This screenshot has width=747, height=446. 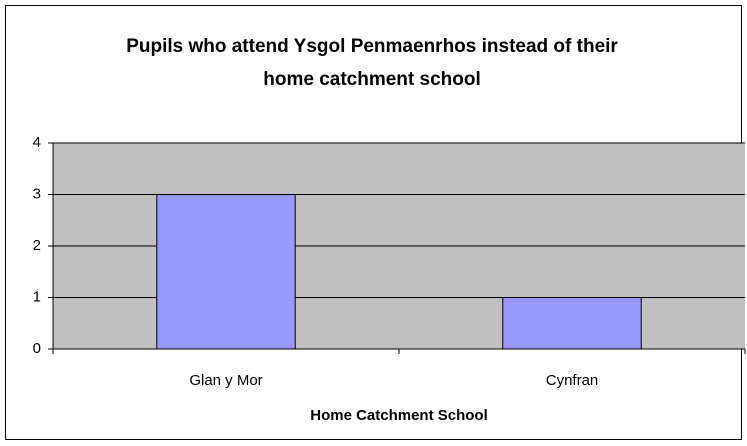 I want to click on y-tick-label: 0, so click(x=37, y=348).